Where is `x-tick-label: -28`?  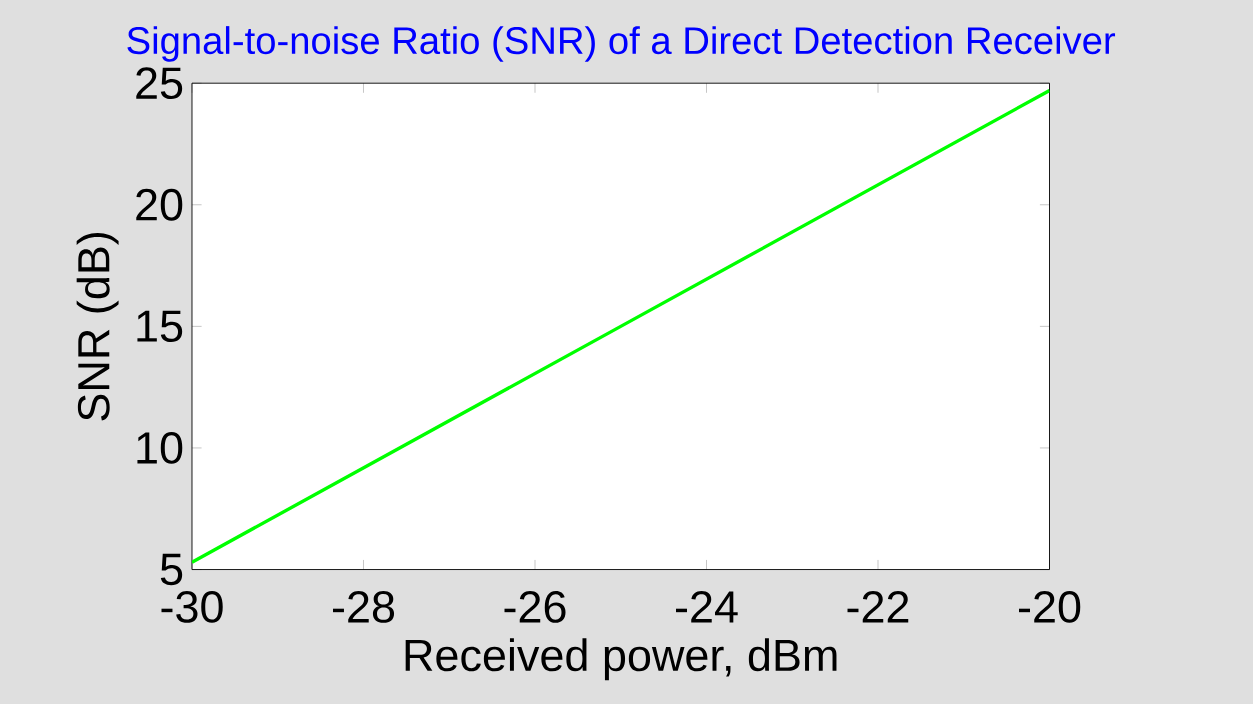 x-tick-label: -28 is located at coordinates (364, 607).